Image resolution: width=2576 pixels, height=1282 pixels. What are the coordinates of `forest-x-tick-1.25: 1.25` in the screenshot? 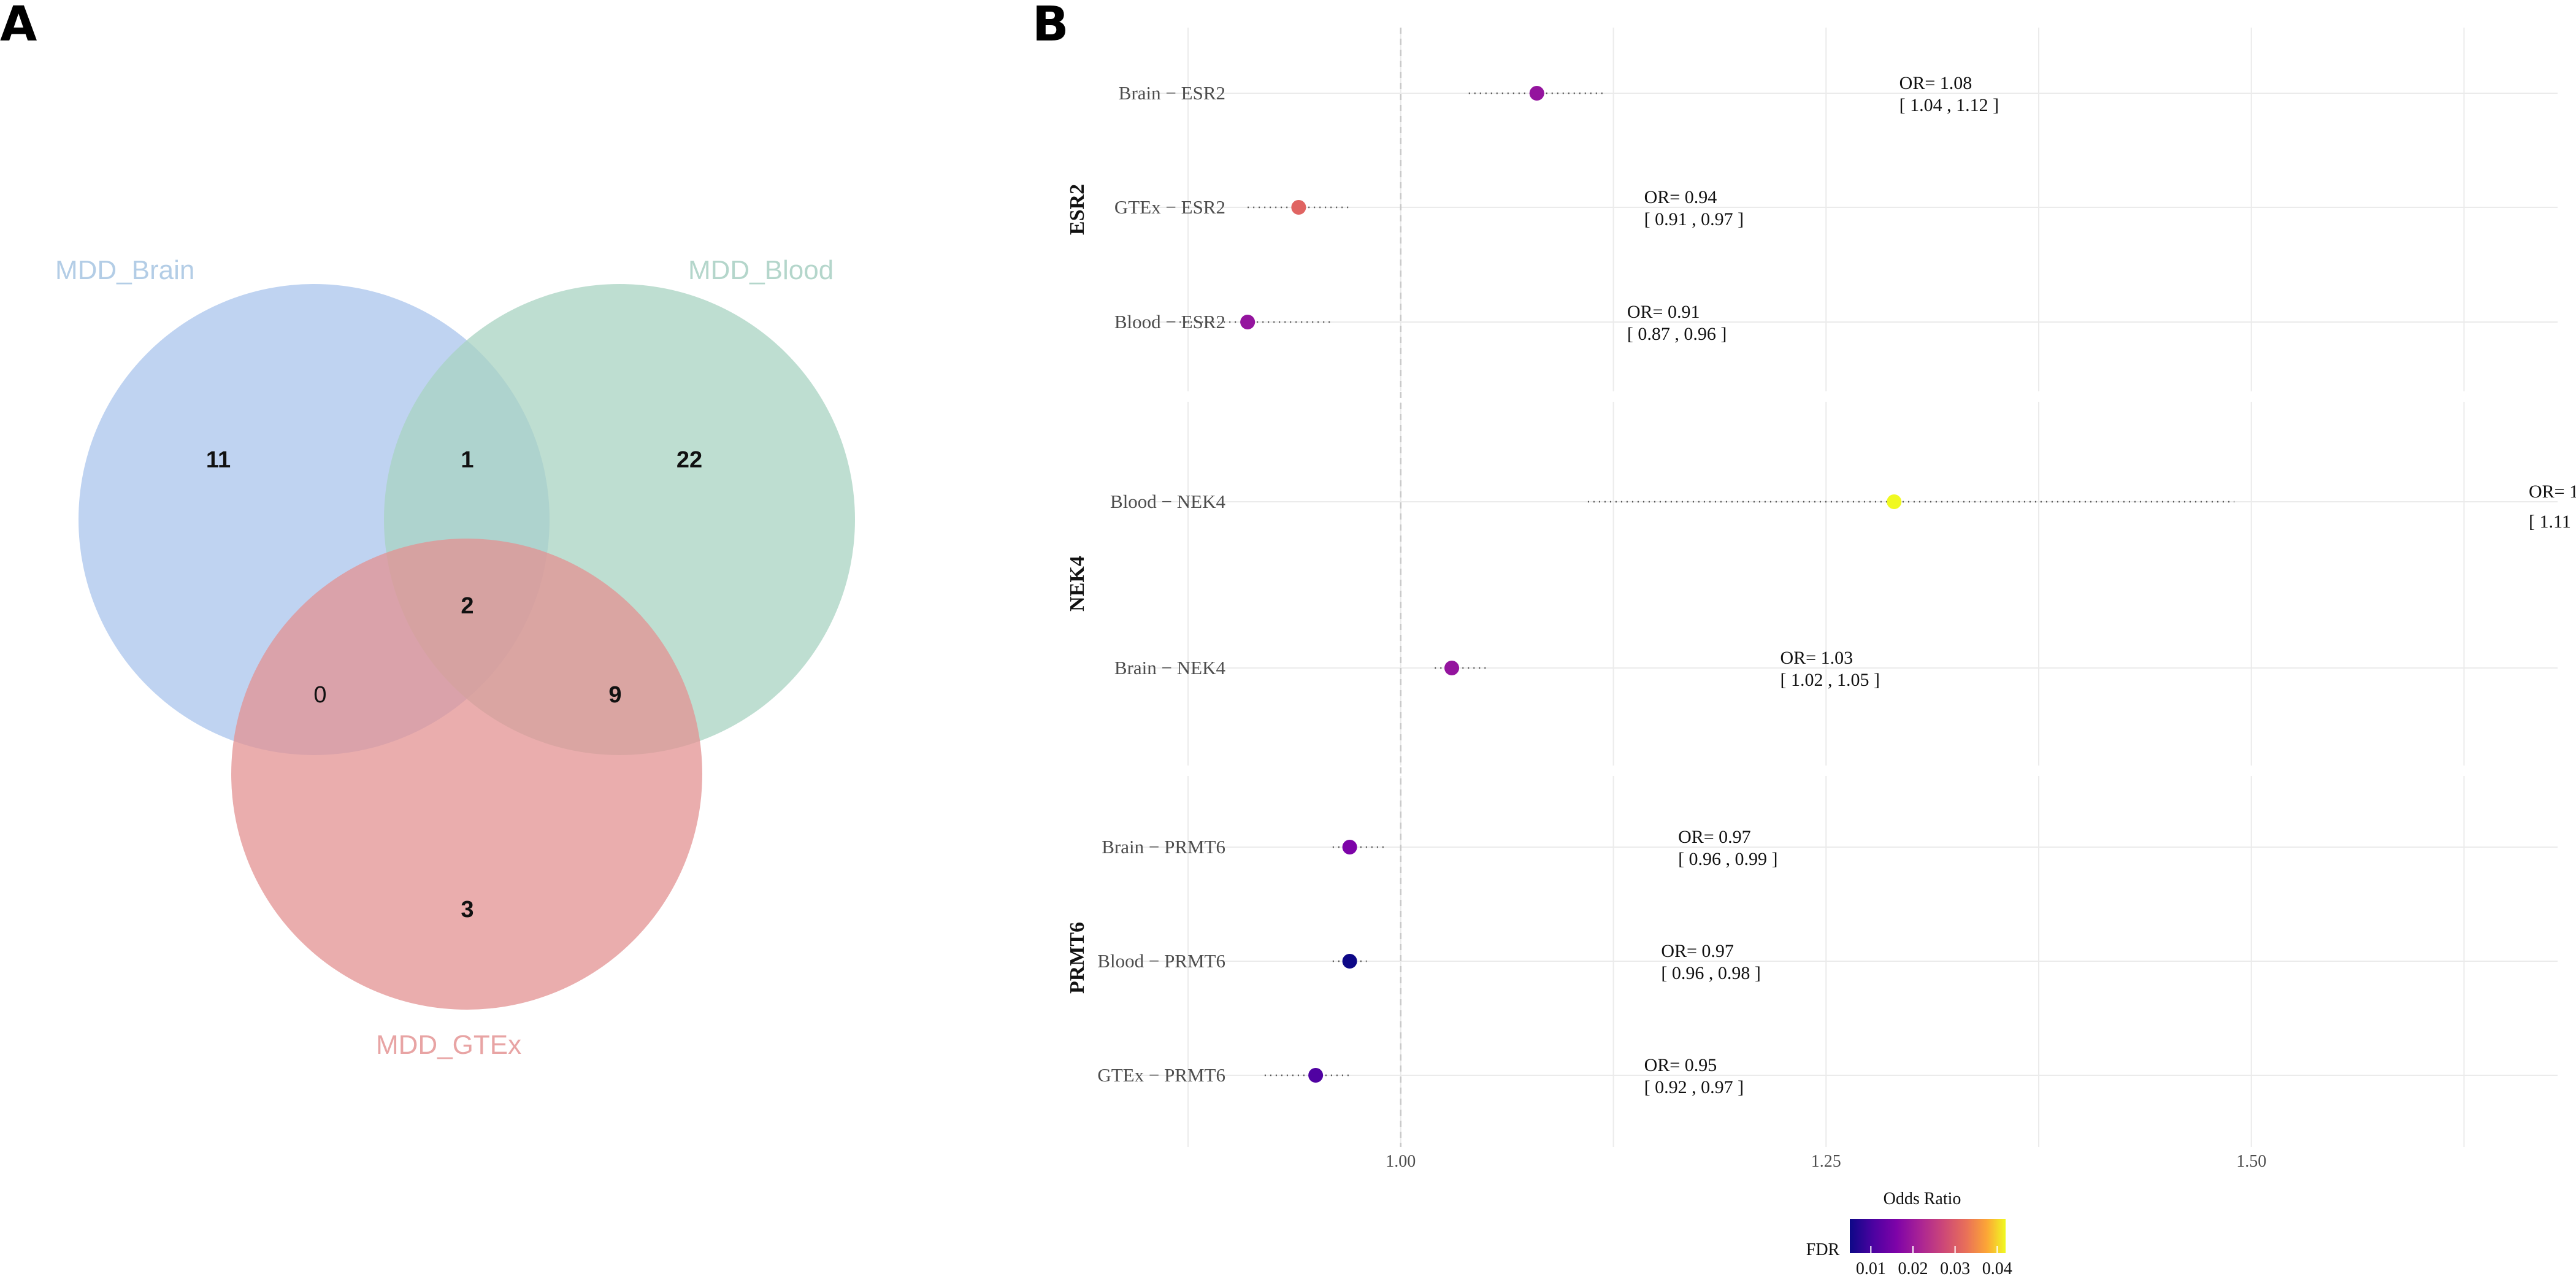 It's located at (1826, 1161).